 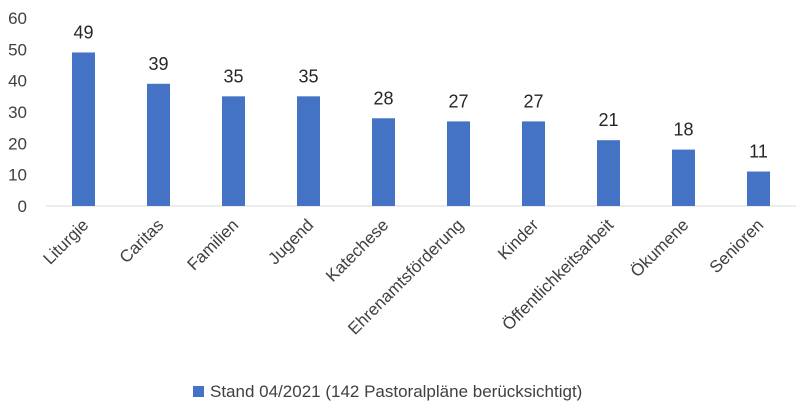 What do you see at coordinates (158, 64) in the screenshot?
I see `data-label: 39` at bounding box center [158, 64].